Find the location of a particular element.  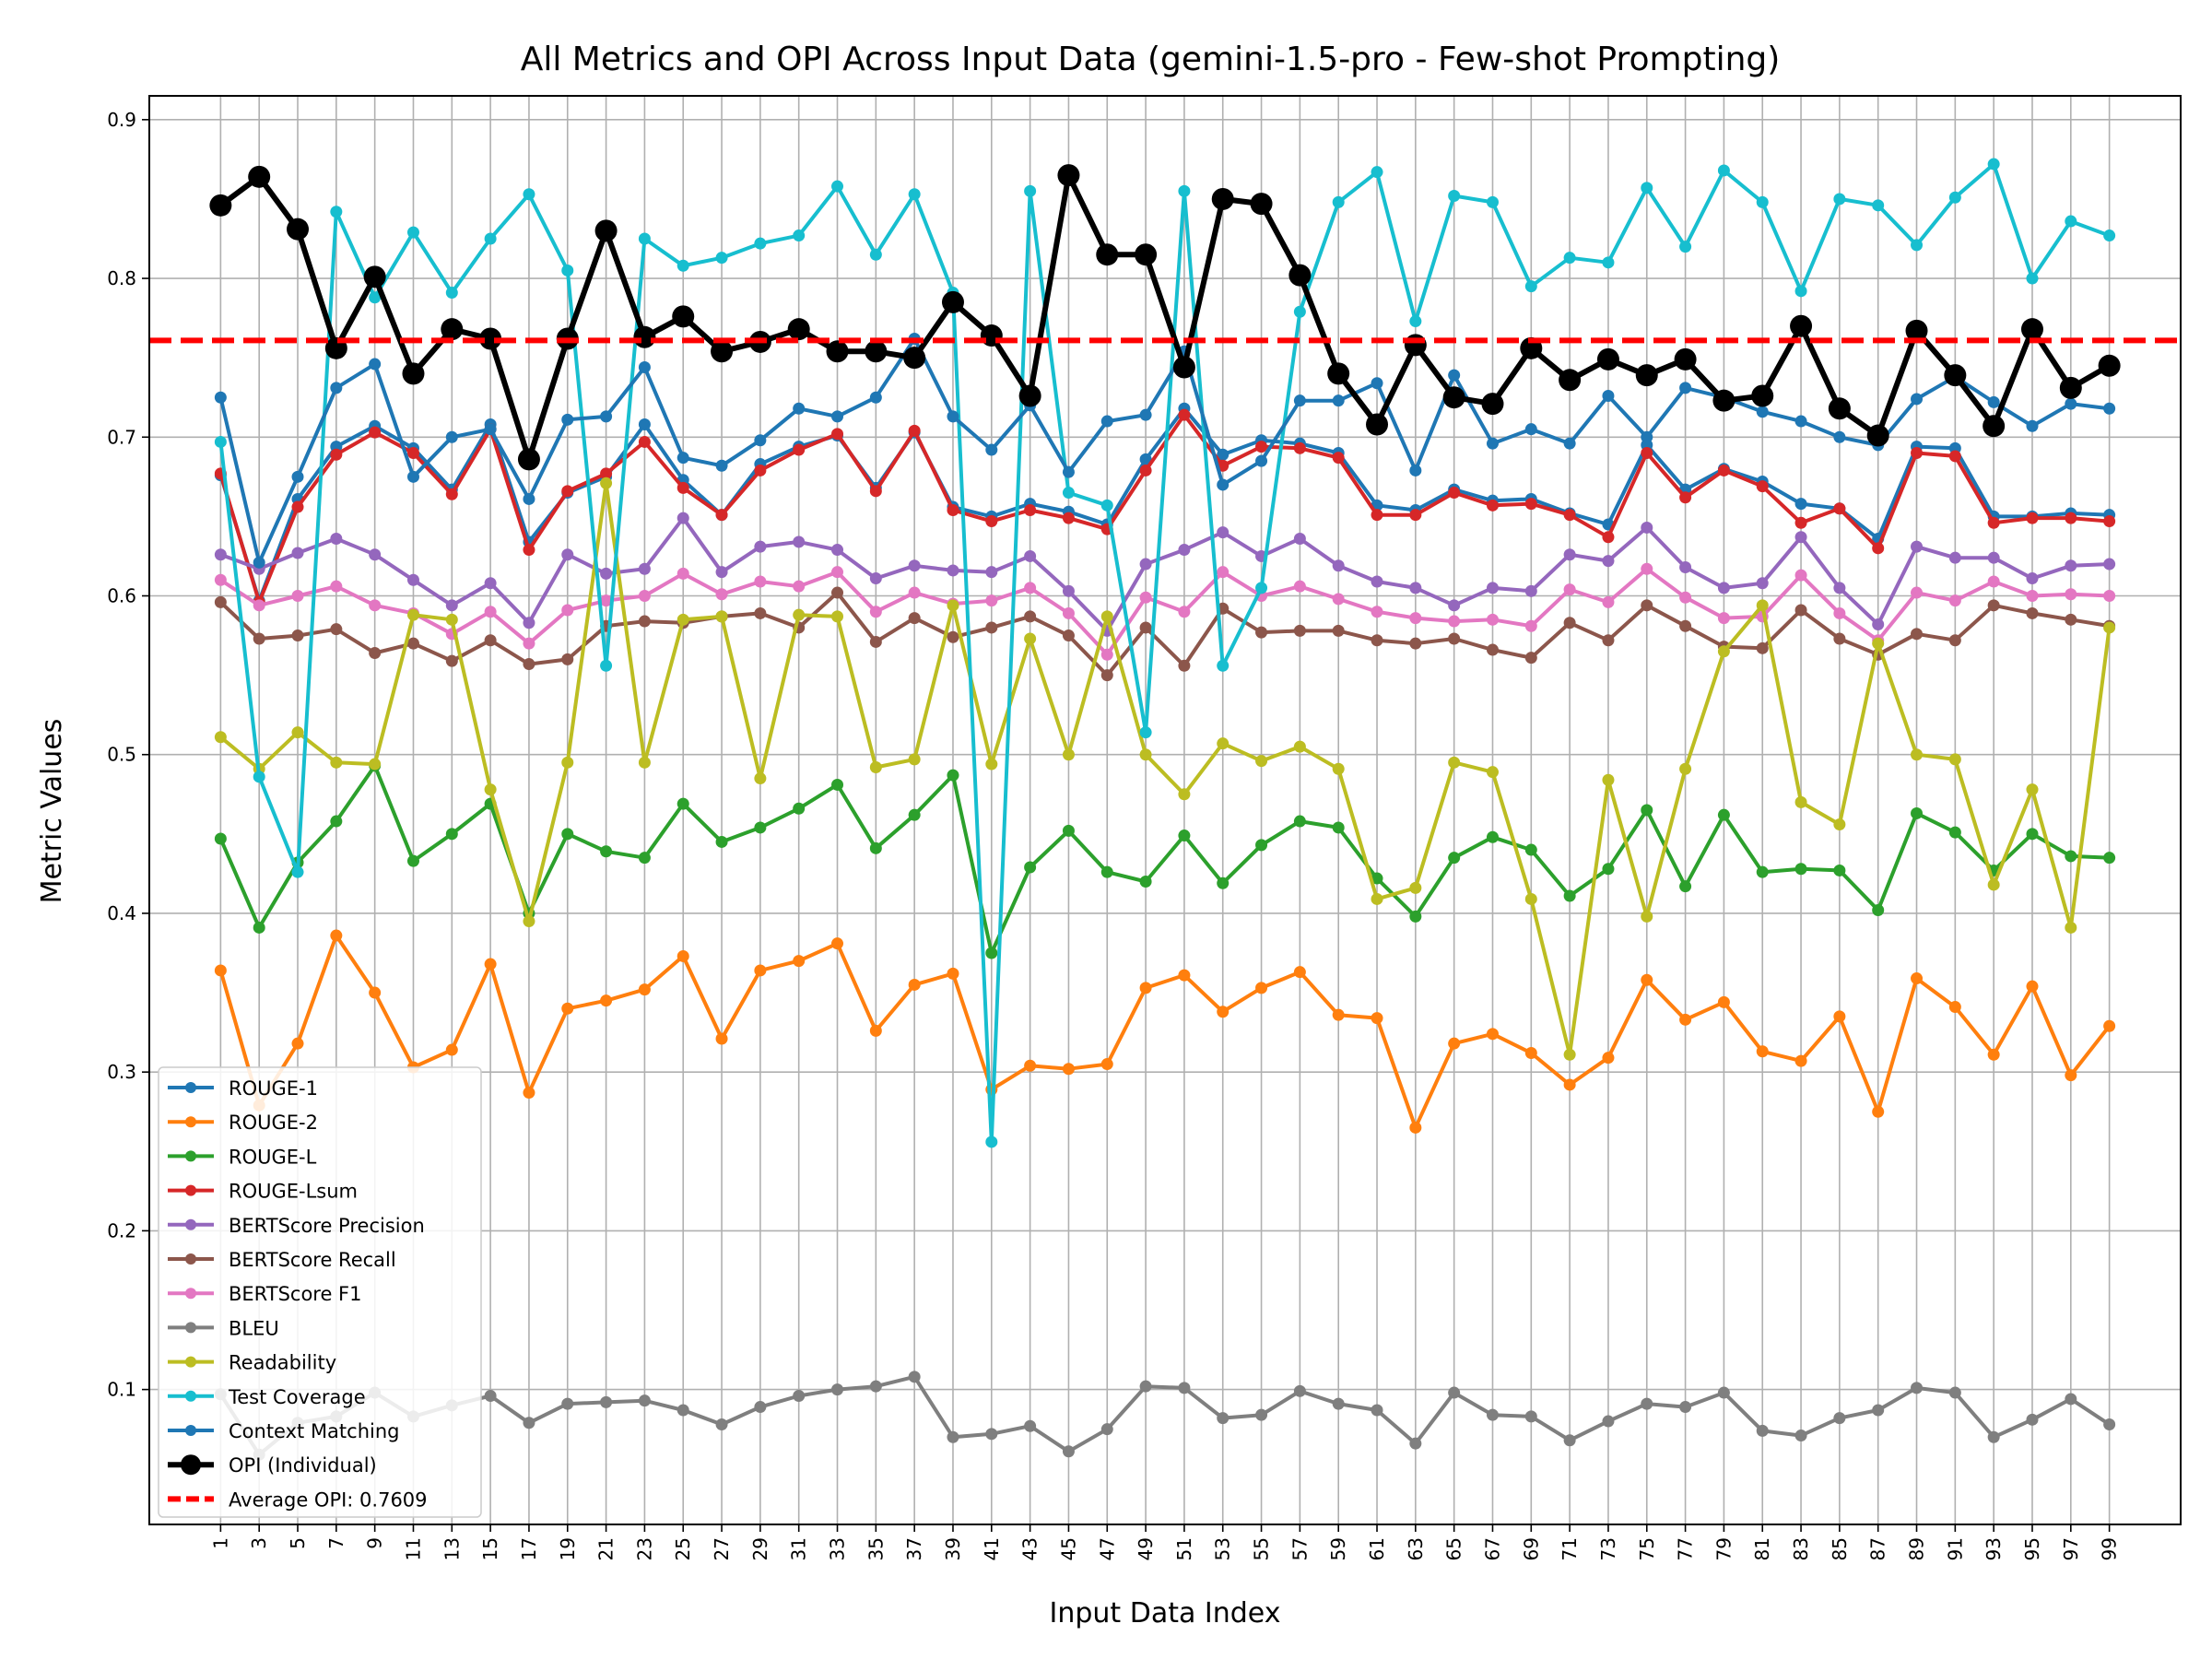

x-tick-label: 63 is located at coordinates (1416, 1548).